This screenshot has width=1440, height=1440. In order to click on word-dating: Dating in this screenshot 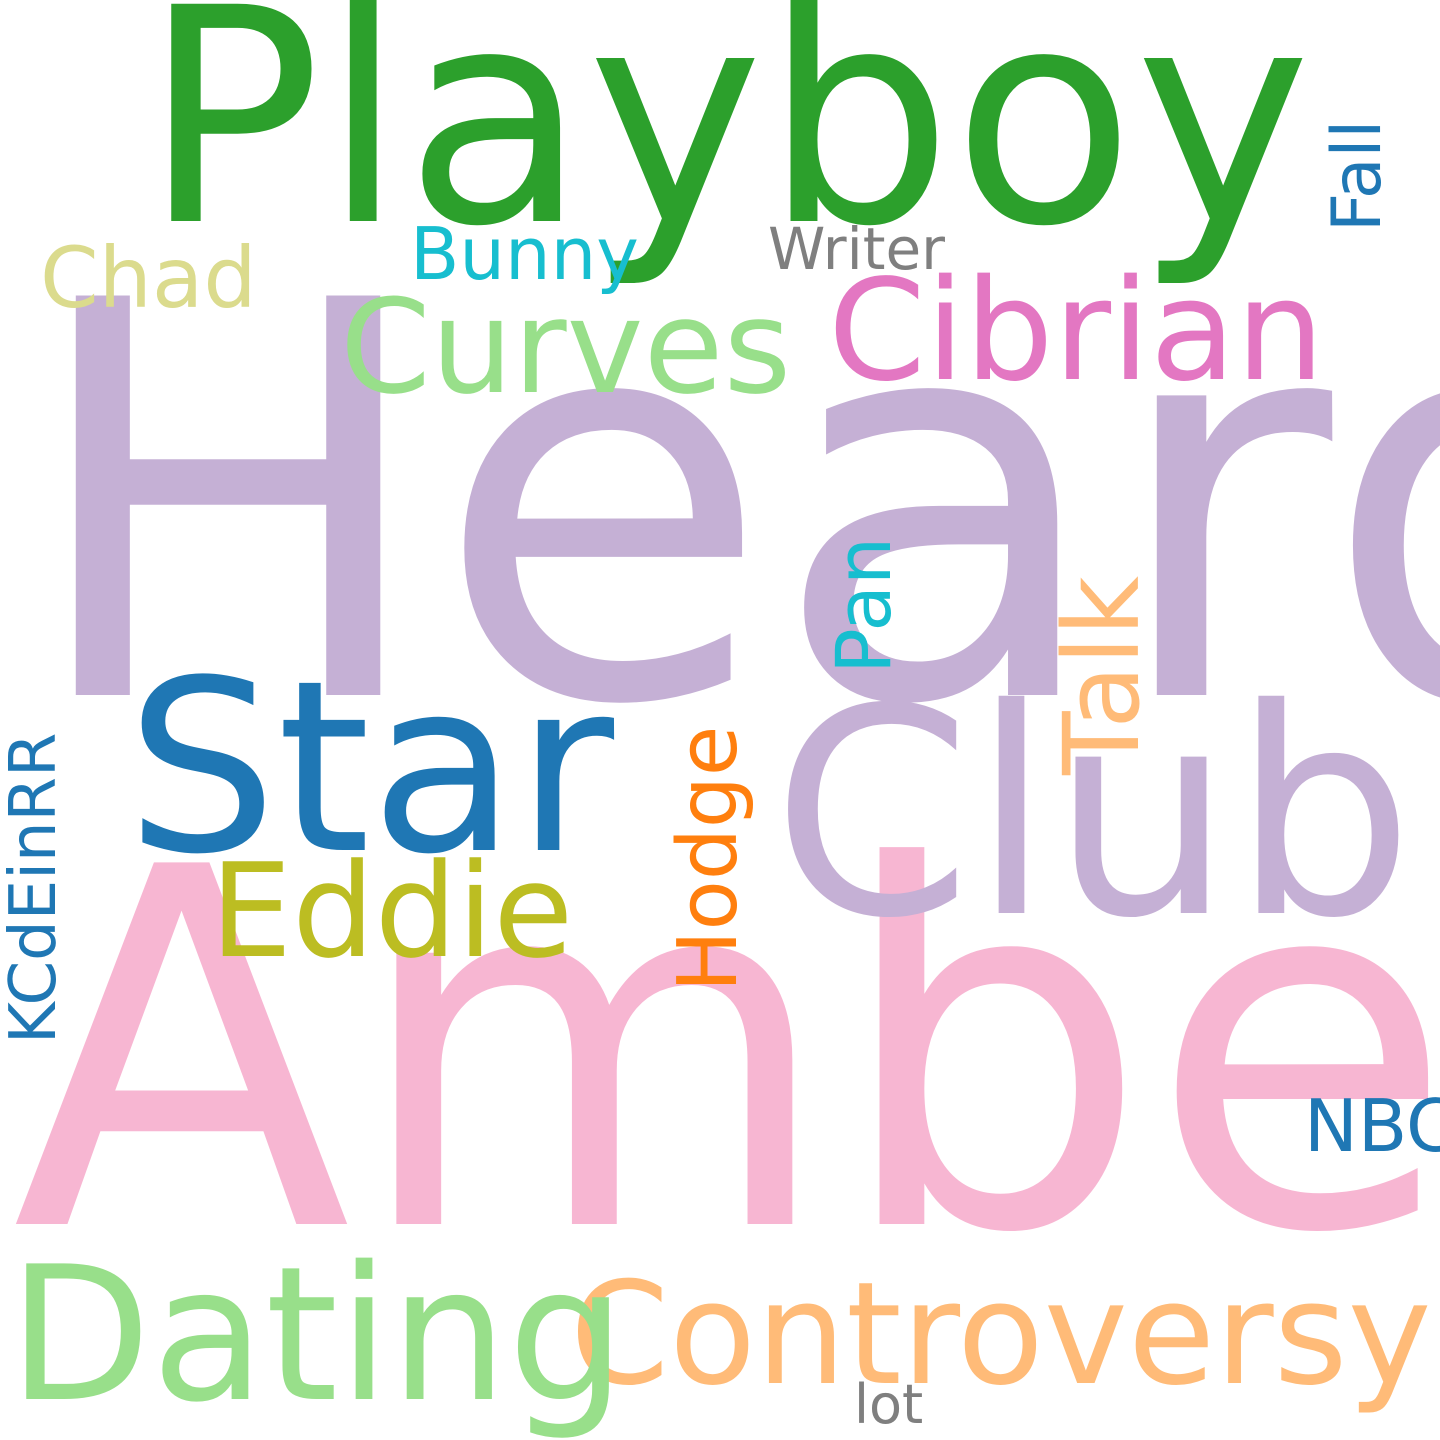, I will do `click(317, 1333)`.